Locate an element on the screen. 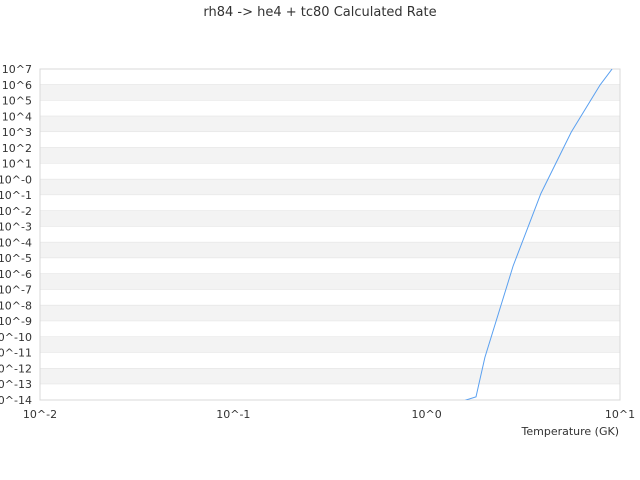 The height and width of the screenshot is (480, 640). y-tick-label: 10^-7 is located at coordinates (16, 290).